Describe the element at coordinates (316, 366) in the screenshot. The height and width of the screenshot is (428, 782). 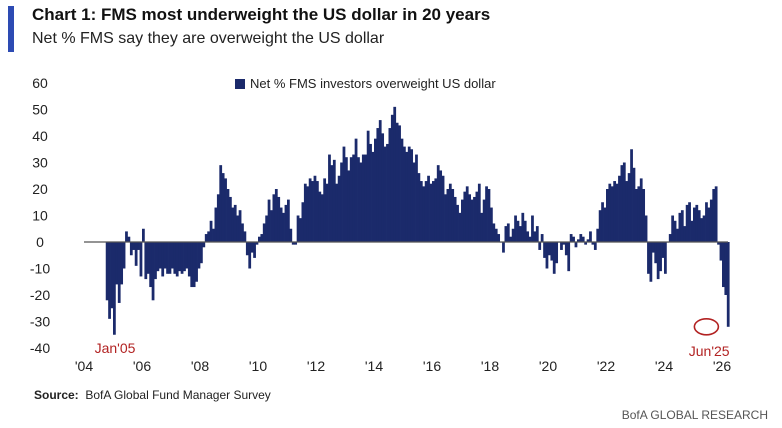
I see `x-tick-label: '12` at that location.